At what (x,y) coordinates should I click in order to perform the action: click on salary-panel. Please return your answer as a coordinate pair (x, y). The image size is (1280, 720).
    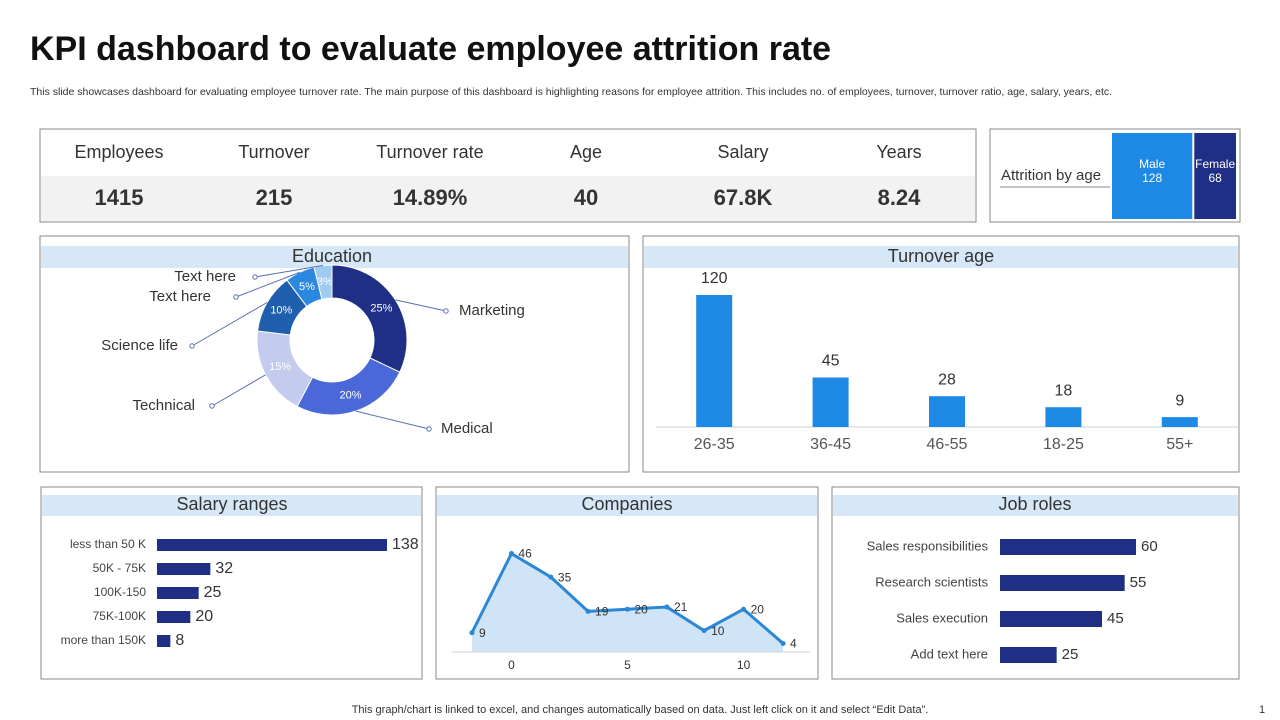
    Looking at the image, I should click on (231, 583).